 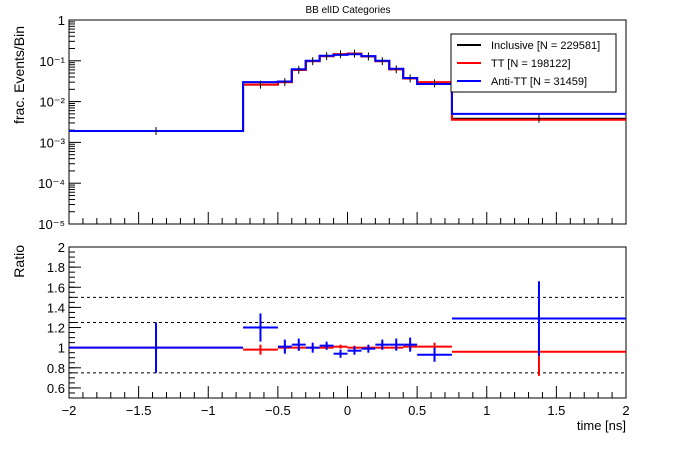 What do you see at coordinates (545, 46) in the screenshot?
I see `legend-entry: Inclusive [N = 229581]` at bounding box center [545, 46].